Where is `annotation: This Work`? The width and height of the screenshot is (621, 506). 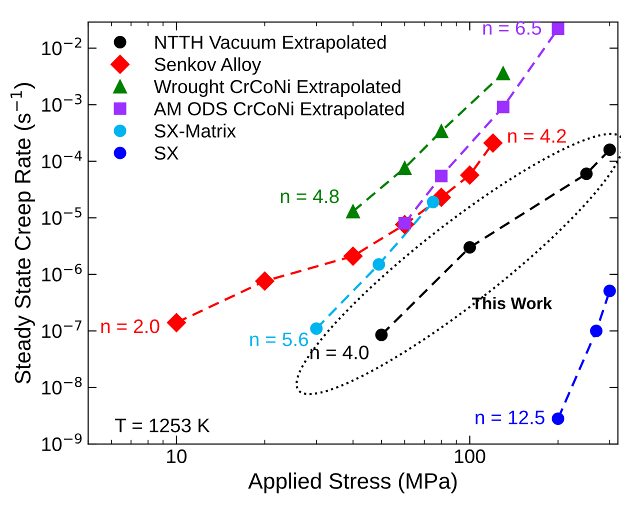
annotation: This Work is located at coordinates (512, 303).